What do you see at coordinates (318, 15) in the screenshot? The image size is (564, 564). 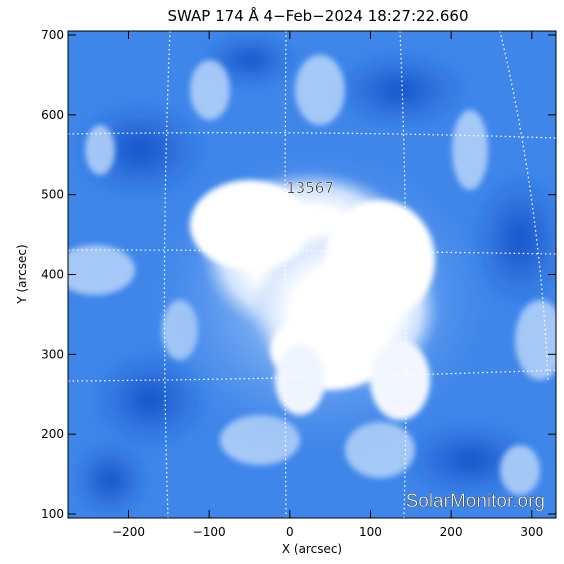 I see `plot-title: SWAP 174 Å 4−Feb−2024 18:27:22.660` at bounding box center [318, 15].